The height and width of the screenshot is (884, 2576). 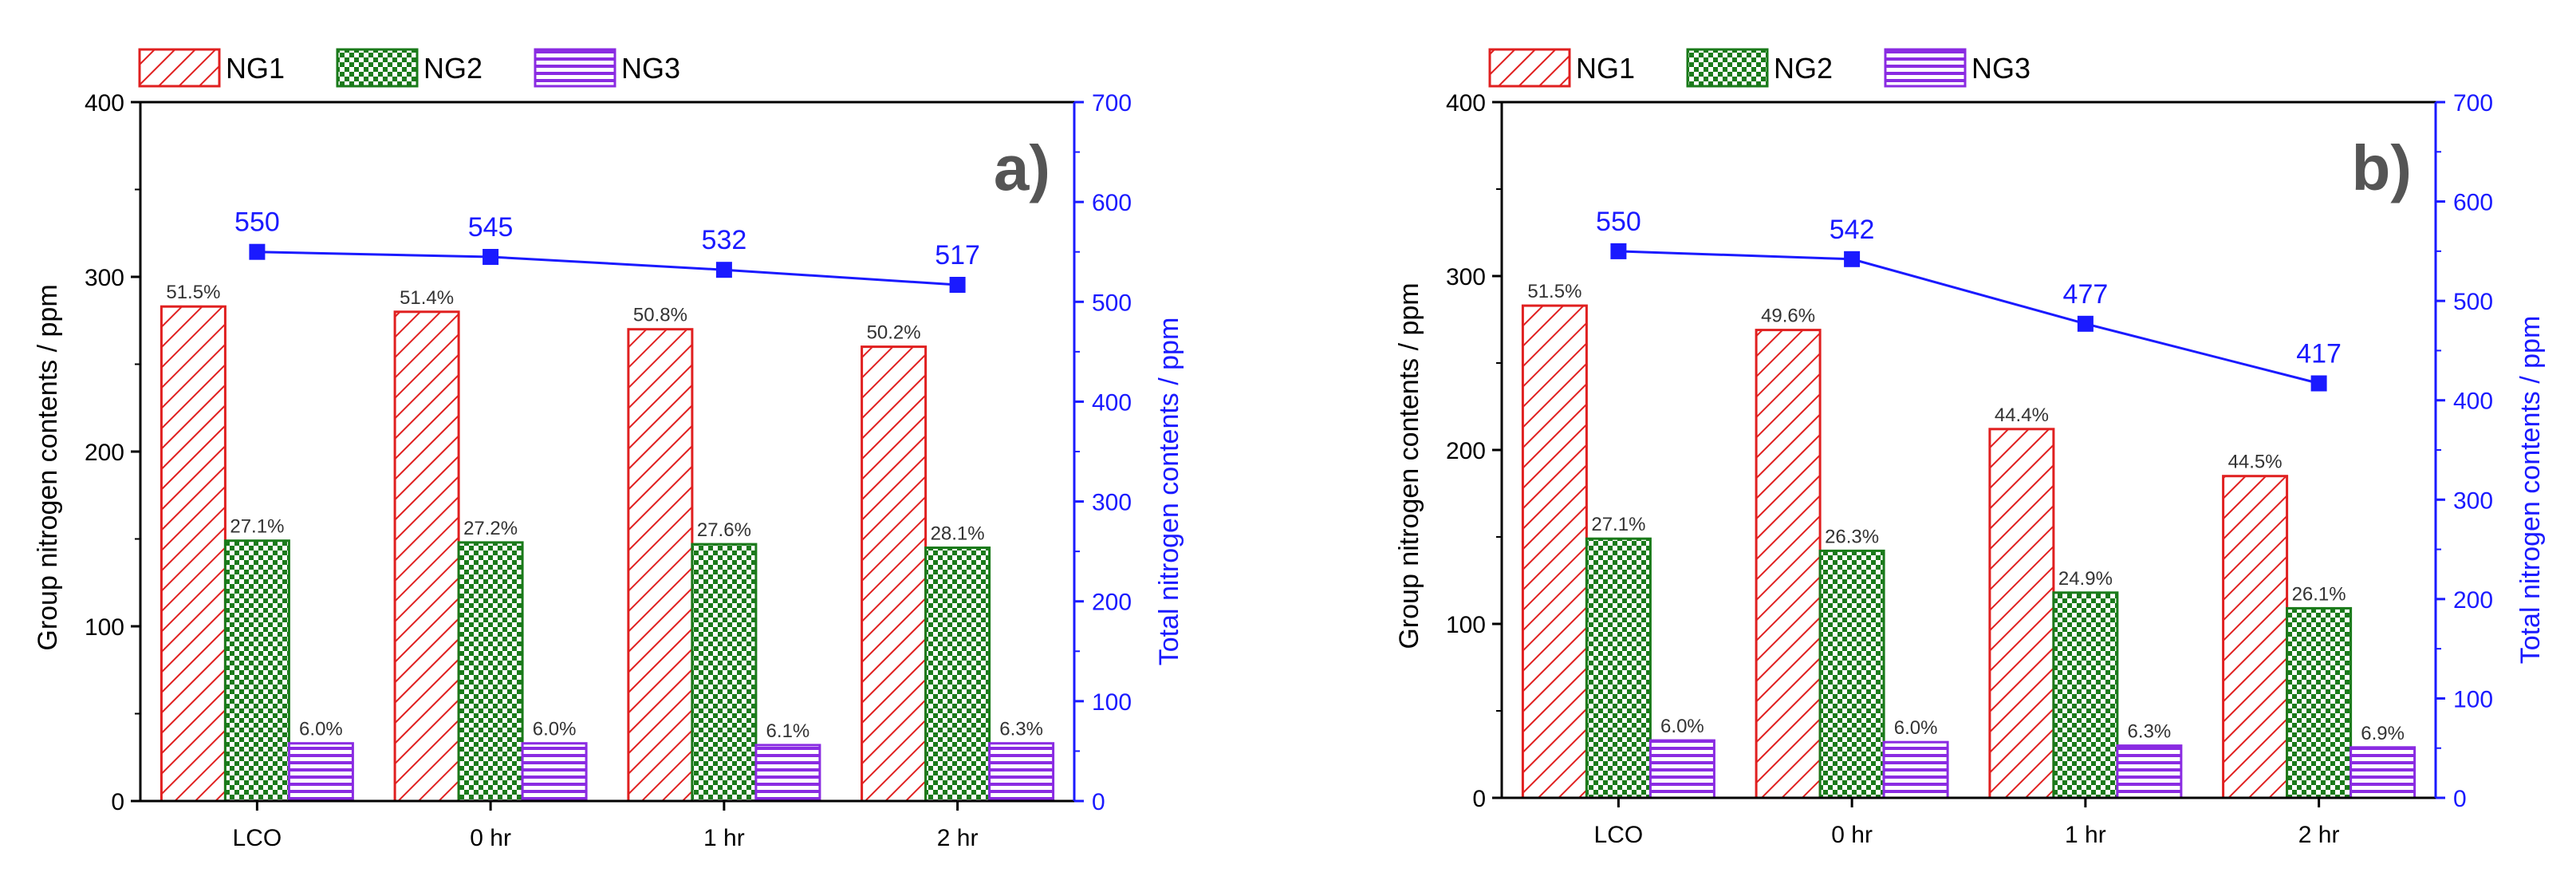 I want to click on y2-tick-label: 500, so click(x=1112, y=303).